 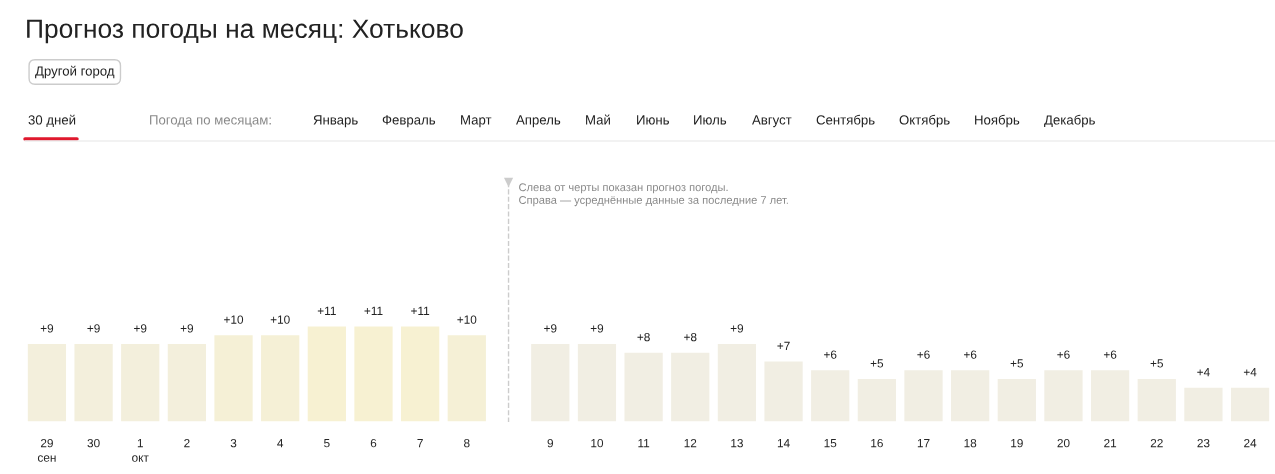 I want to click on x-tick-label: 19, so click(x=1017, y=443).